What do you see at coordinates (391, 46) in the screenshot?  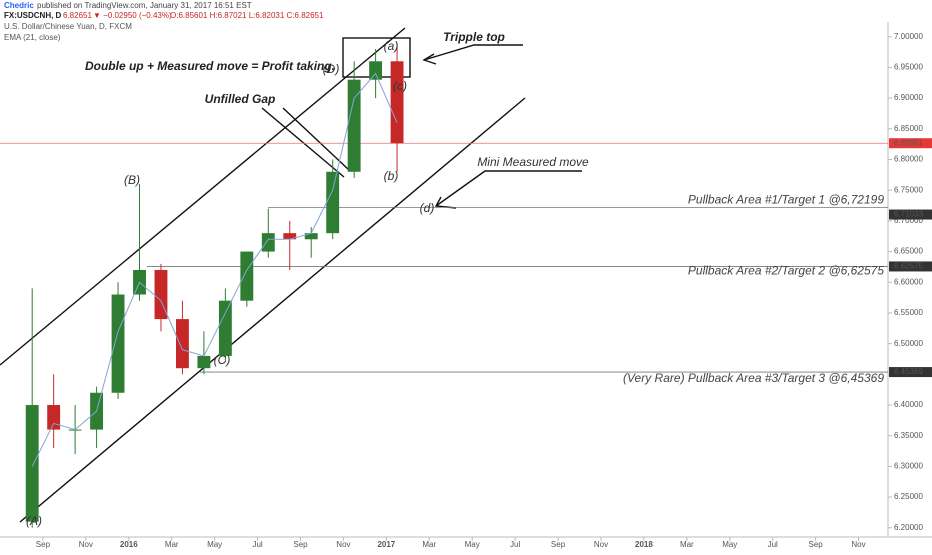 I see `annotation: (a)` at bounding box center [391, 46].